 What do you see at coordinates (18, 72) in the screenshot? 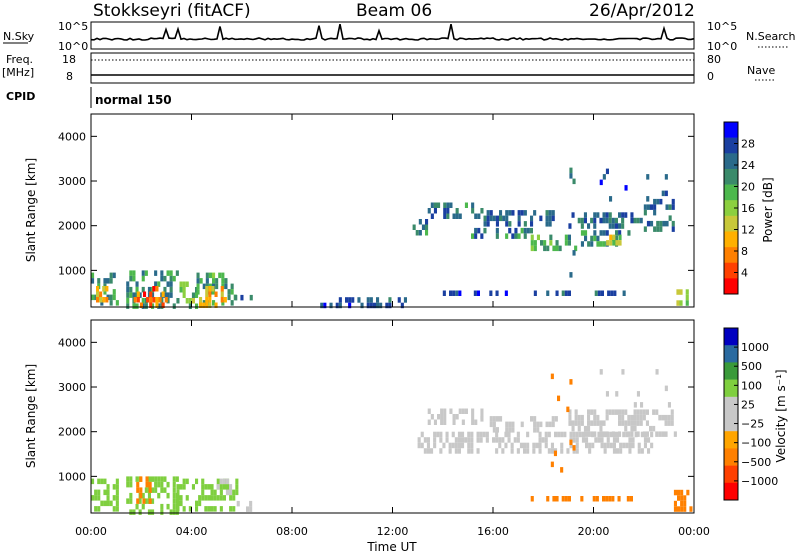
I see `freq-label-2: [MHz]` at bounding box center [18, 72].